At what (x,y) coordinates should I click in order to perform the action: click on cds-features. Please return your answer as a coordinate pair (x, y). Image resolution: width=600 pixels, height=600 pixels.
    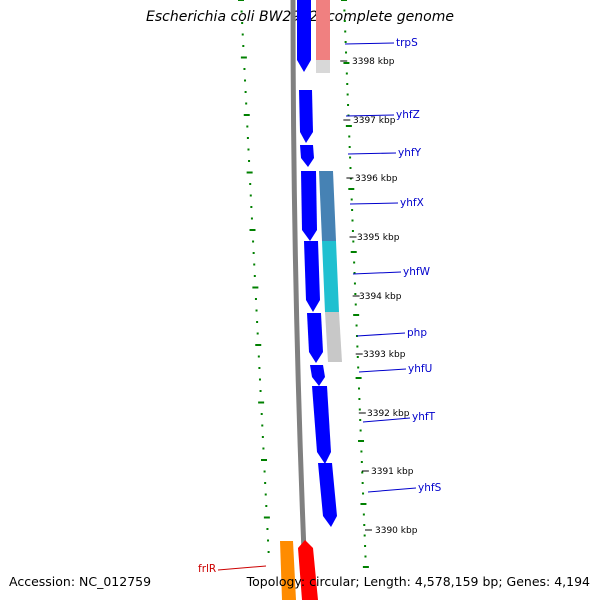
    Looking at the image, I should click on (317, 300).